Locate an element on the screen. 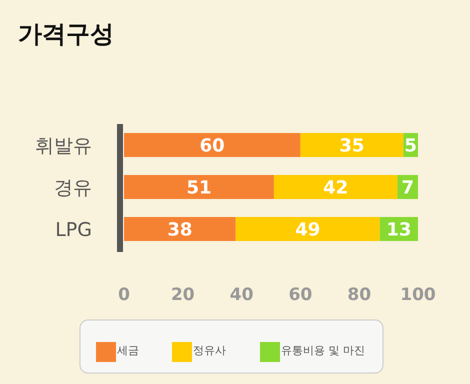  data-label: 42 is located at coordinates (335, 188).